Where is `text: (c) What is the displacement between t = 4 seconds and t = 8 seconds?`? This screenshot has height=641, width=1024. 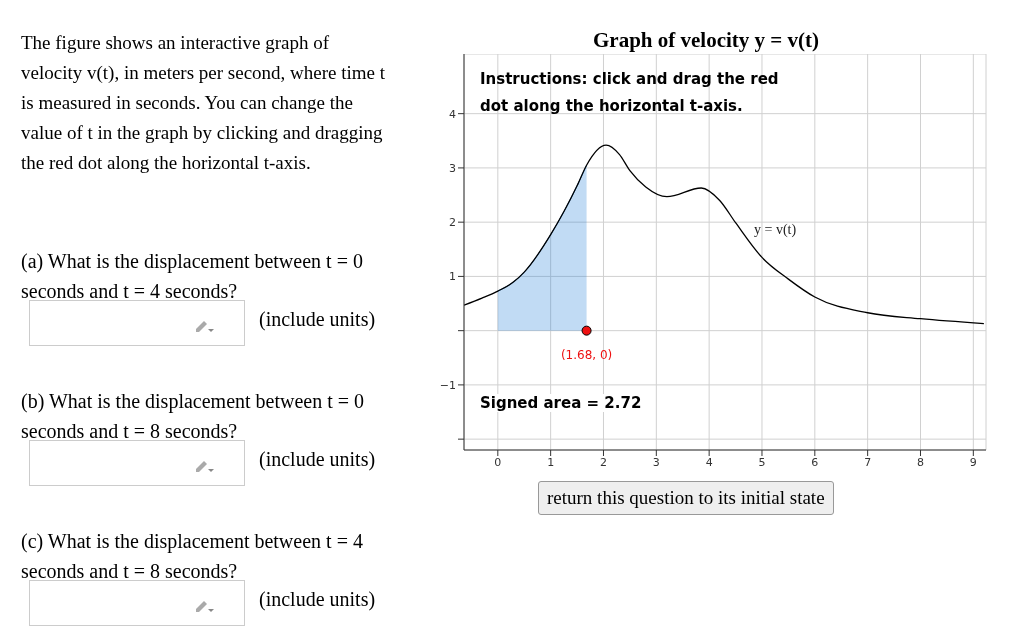
text: (c) What is the displacement between t = 4 seconds and t = 8 seconds? is located at coordinates (192, 556).